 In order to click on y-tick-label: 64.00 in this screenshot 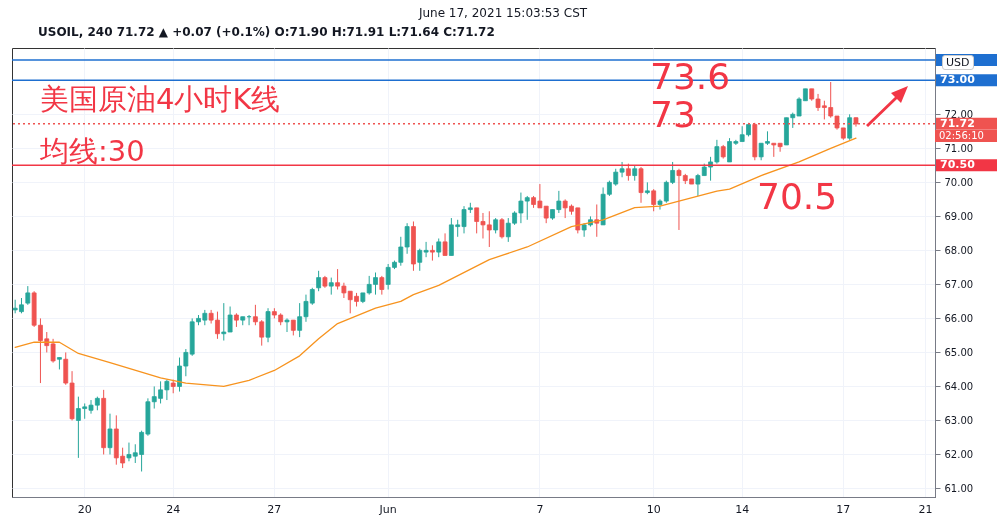, I will do `click(959, 386)`.